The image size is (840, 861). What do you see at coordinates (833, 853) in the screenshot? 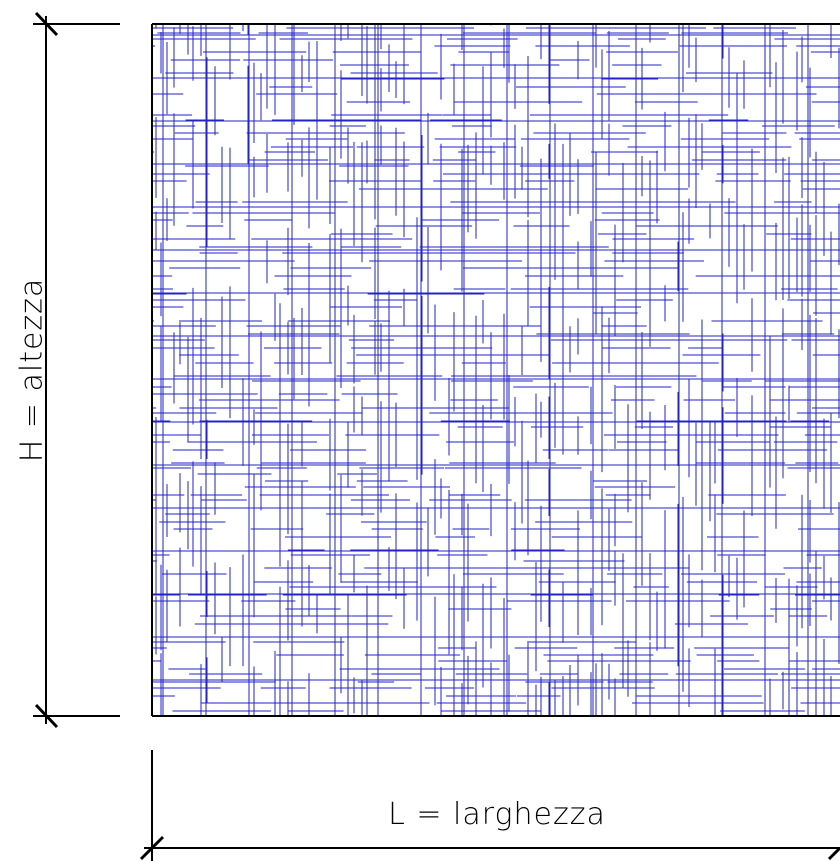
I see `width-tick-right` at bounding box center [833, 853].